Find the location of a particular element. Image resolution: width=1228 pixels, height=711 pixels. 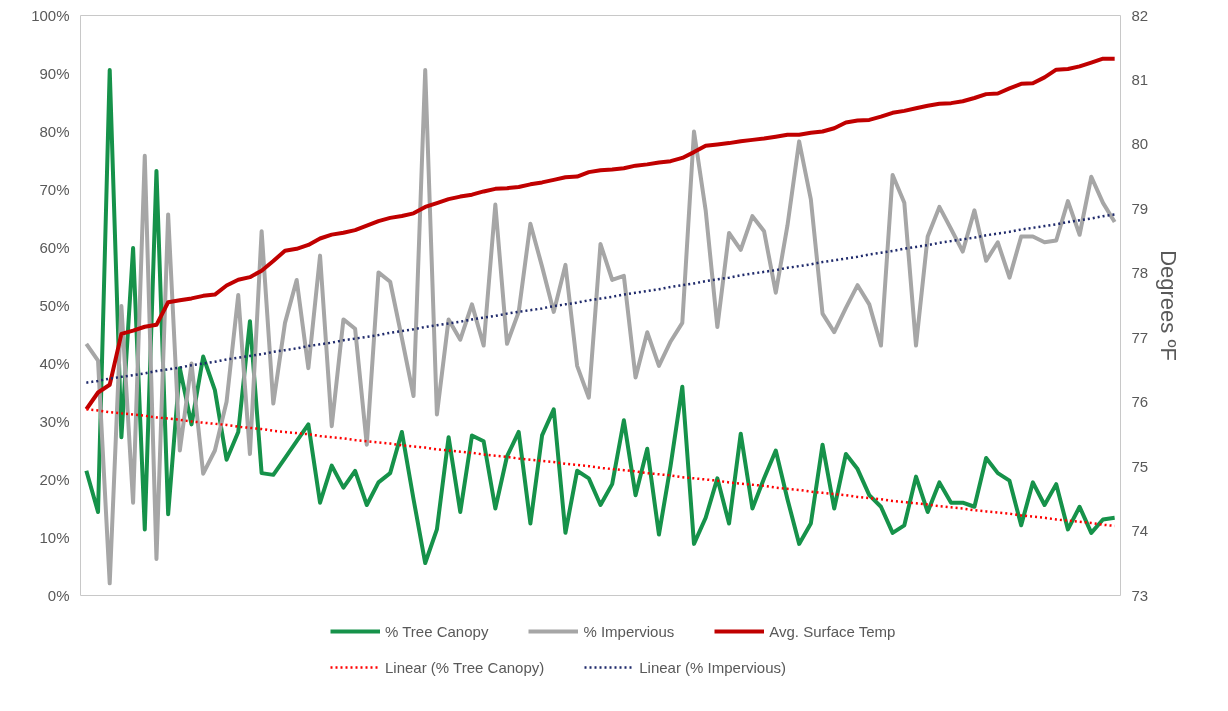

y-tick-label: 40% is located at coordinates (54, 363).